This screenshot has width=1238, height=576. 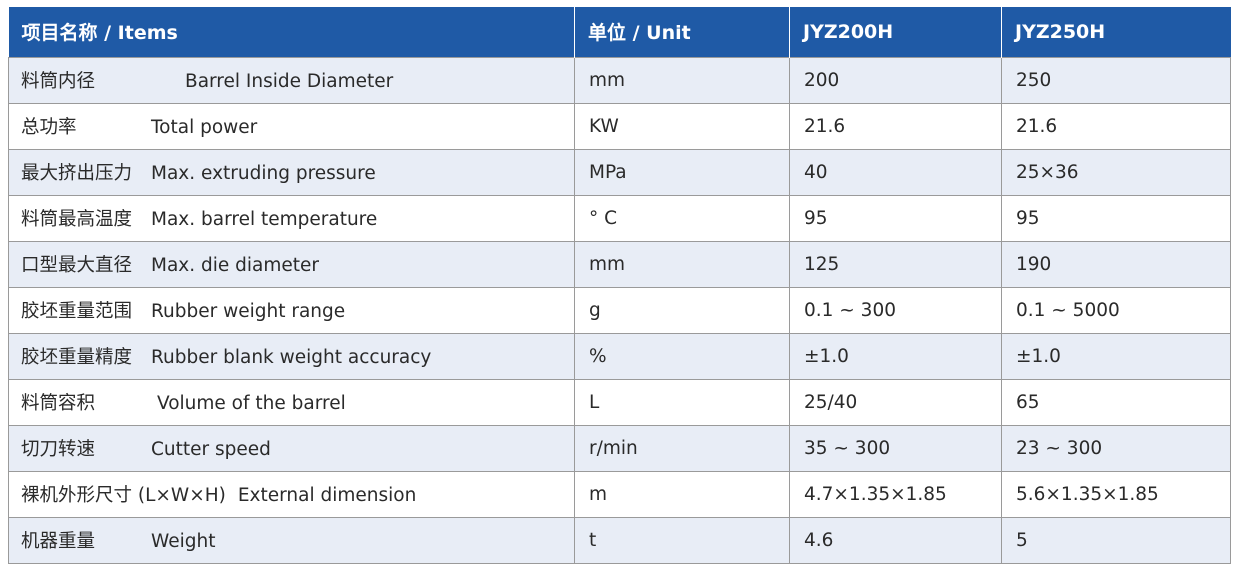 I want to click on jyz250h-value-cell: 250, so click(x=1116, y=80).